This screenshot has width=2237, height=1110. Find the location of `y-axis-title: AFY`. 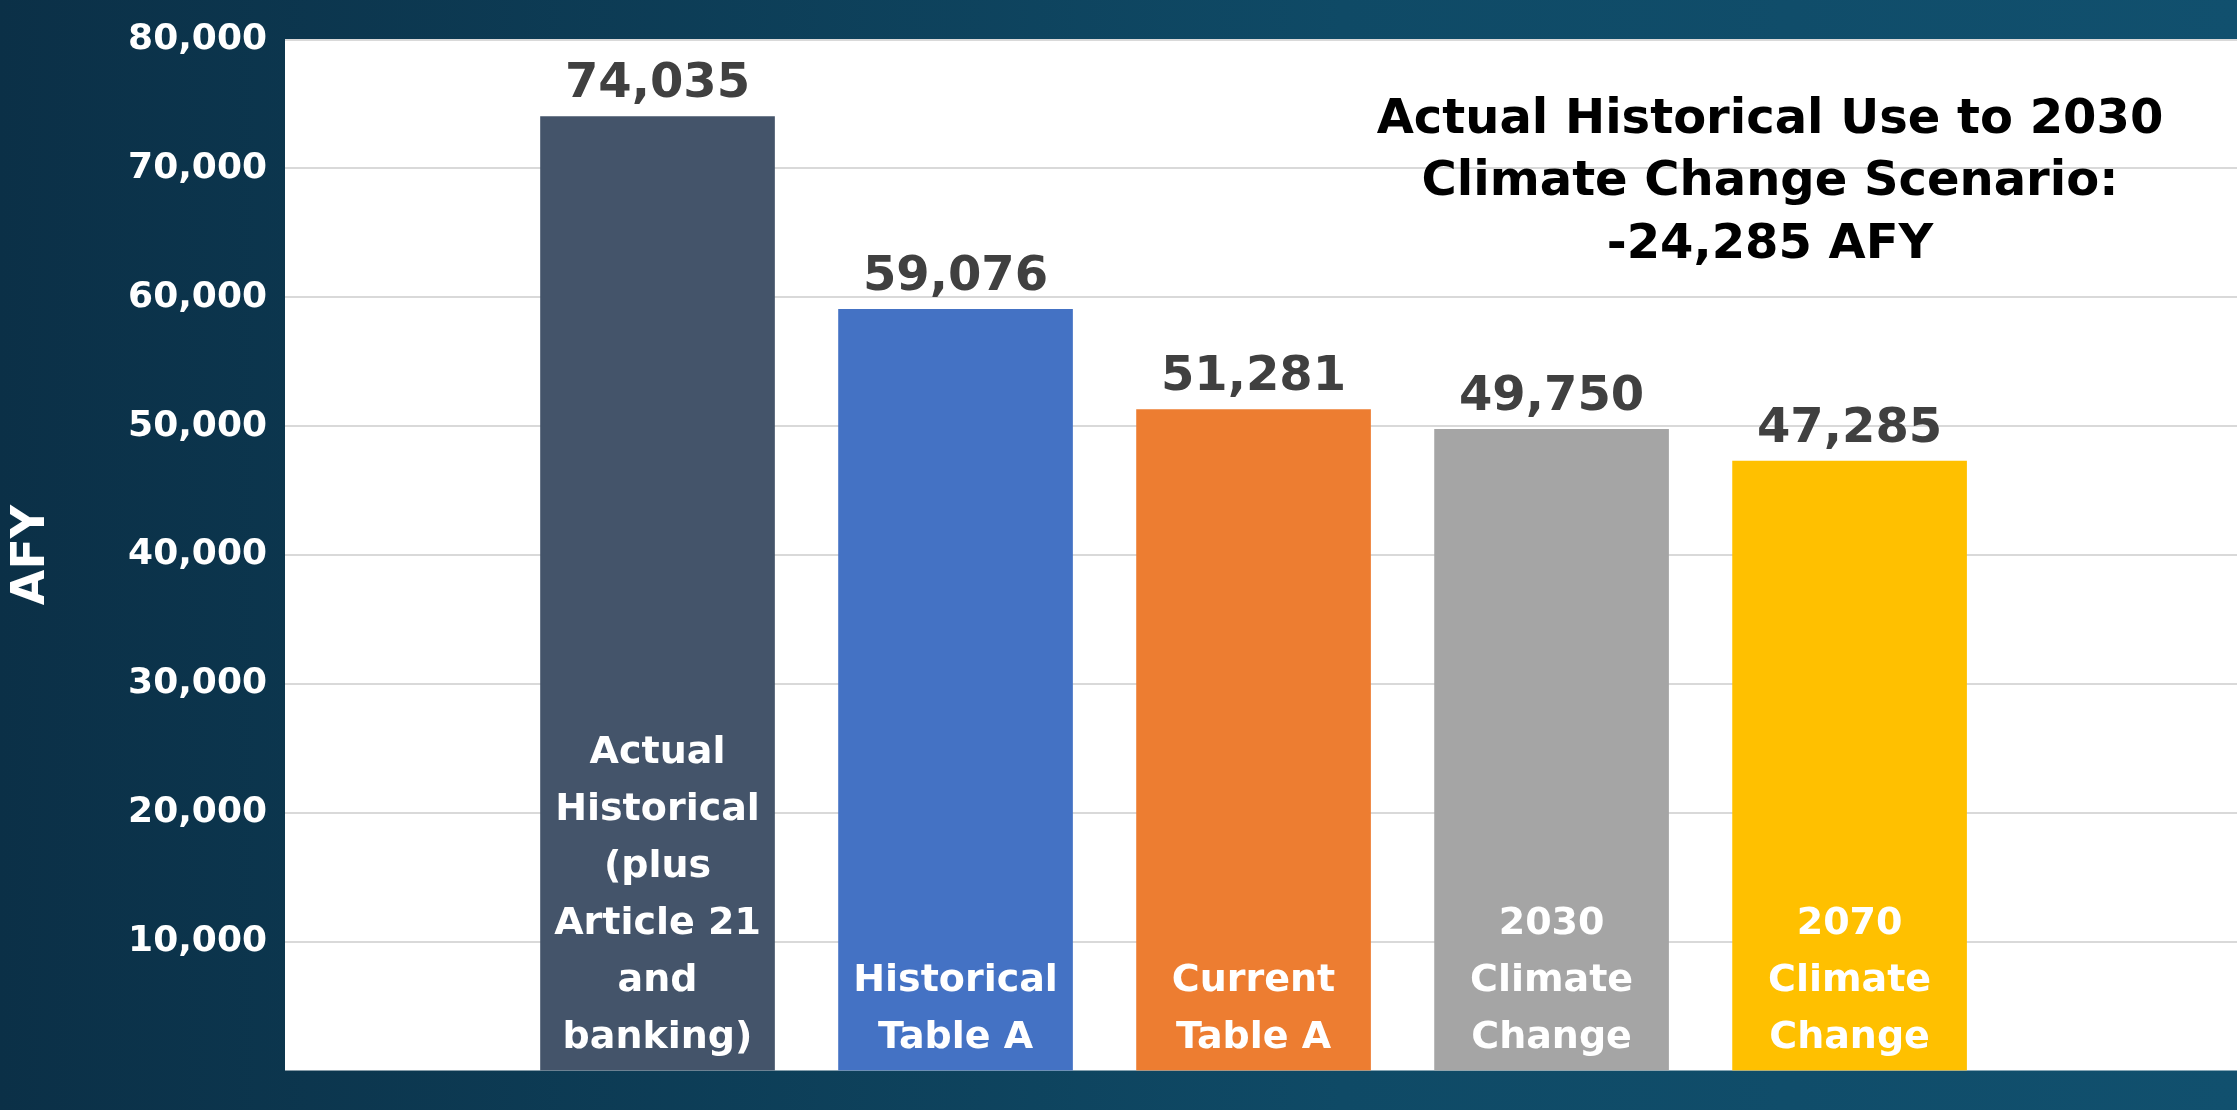

y-axis-title: AFY is located at coordinates (27, 555).